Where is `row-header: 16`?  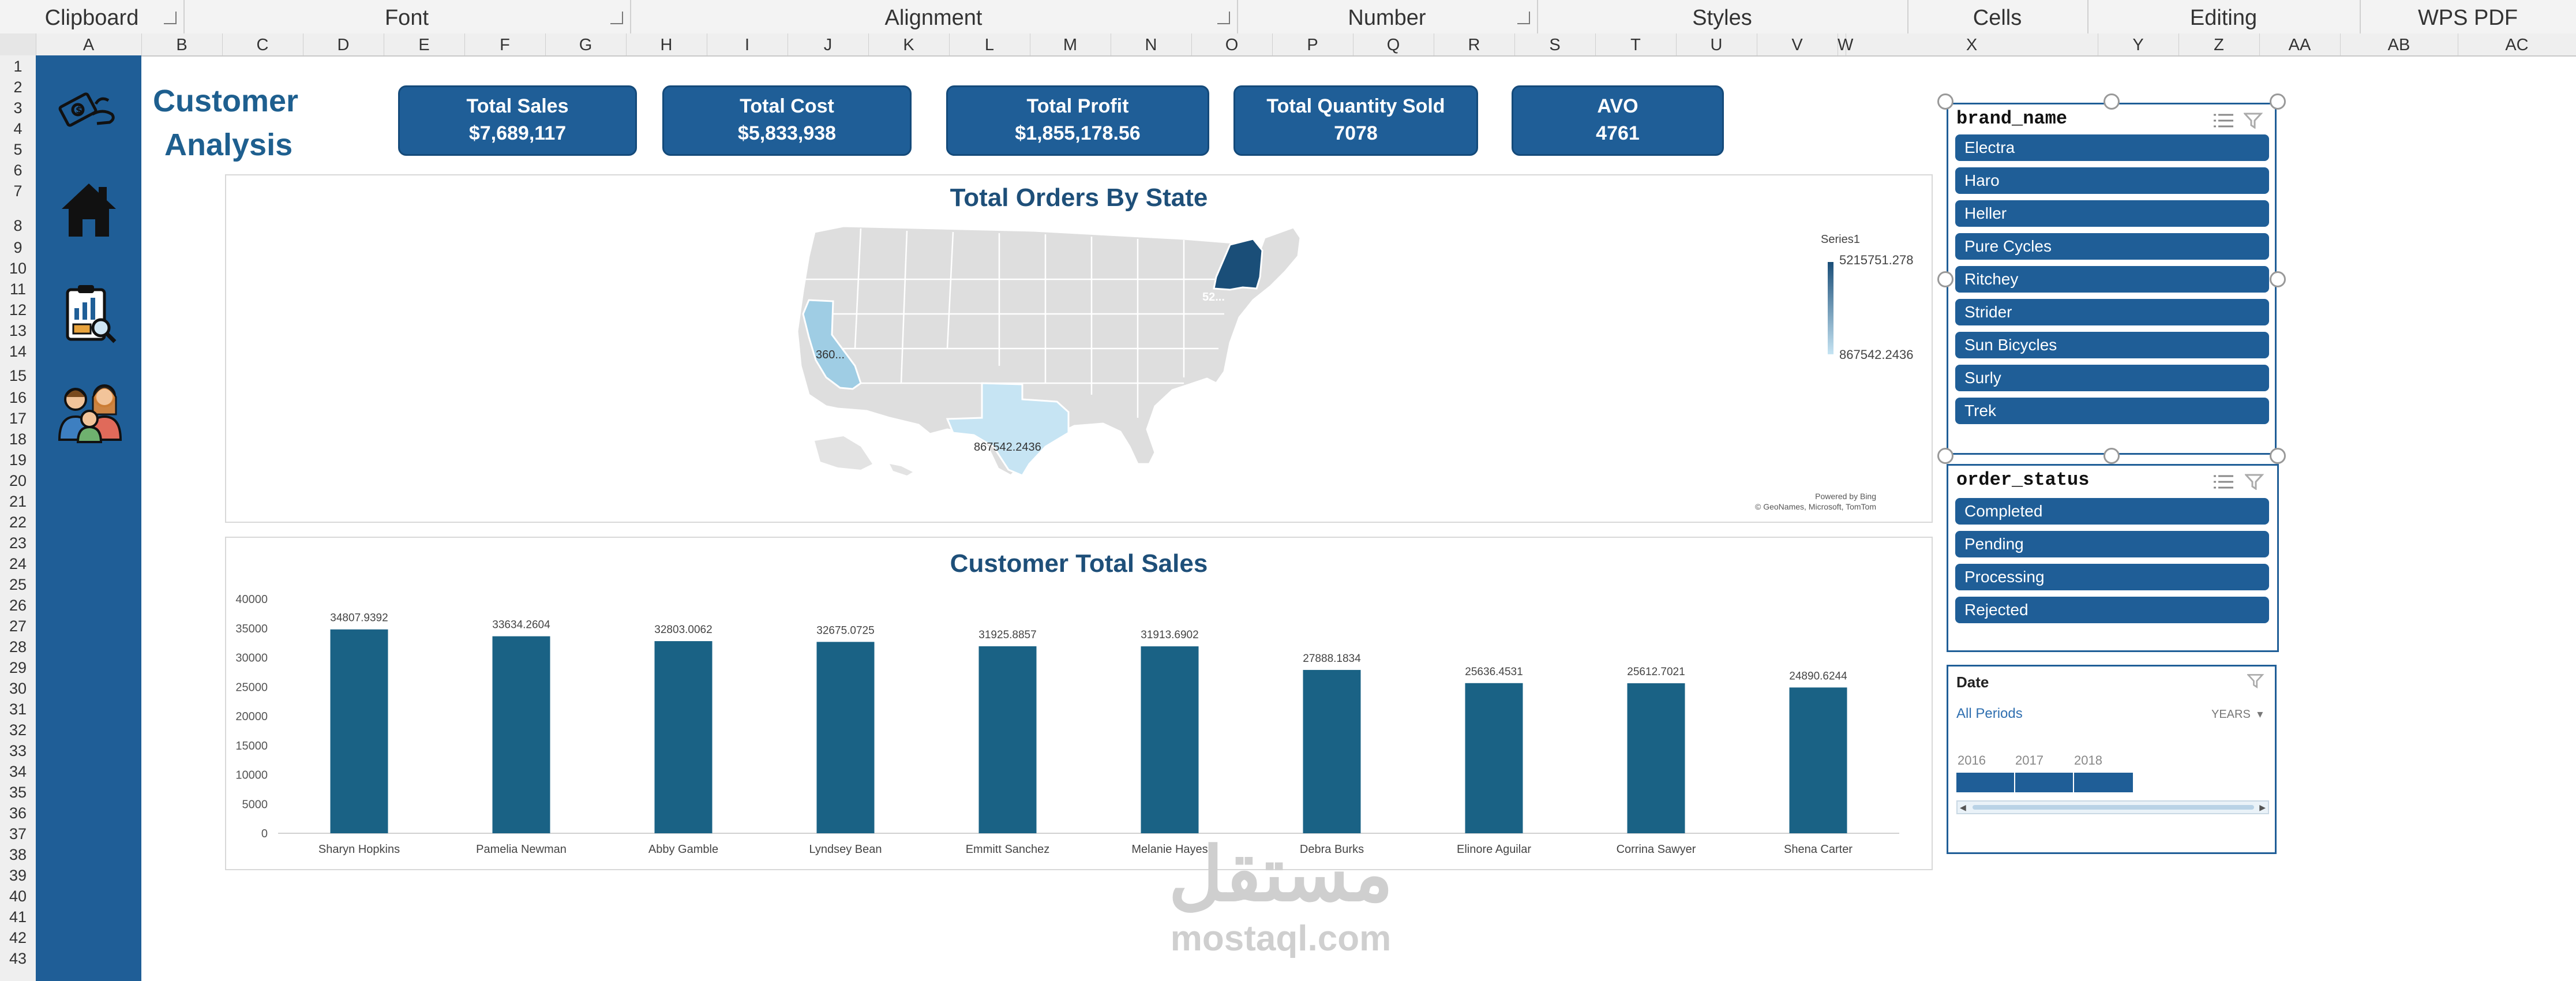 row-header: 16 is located at coordinates (18, 397).